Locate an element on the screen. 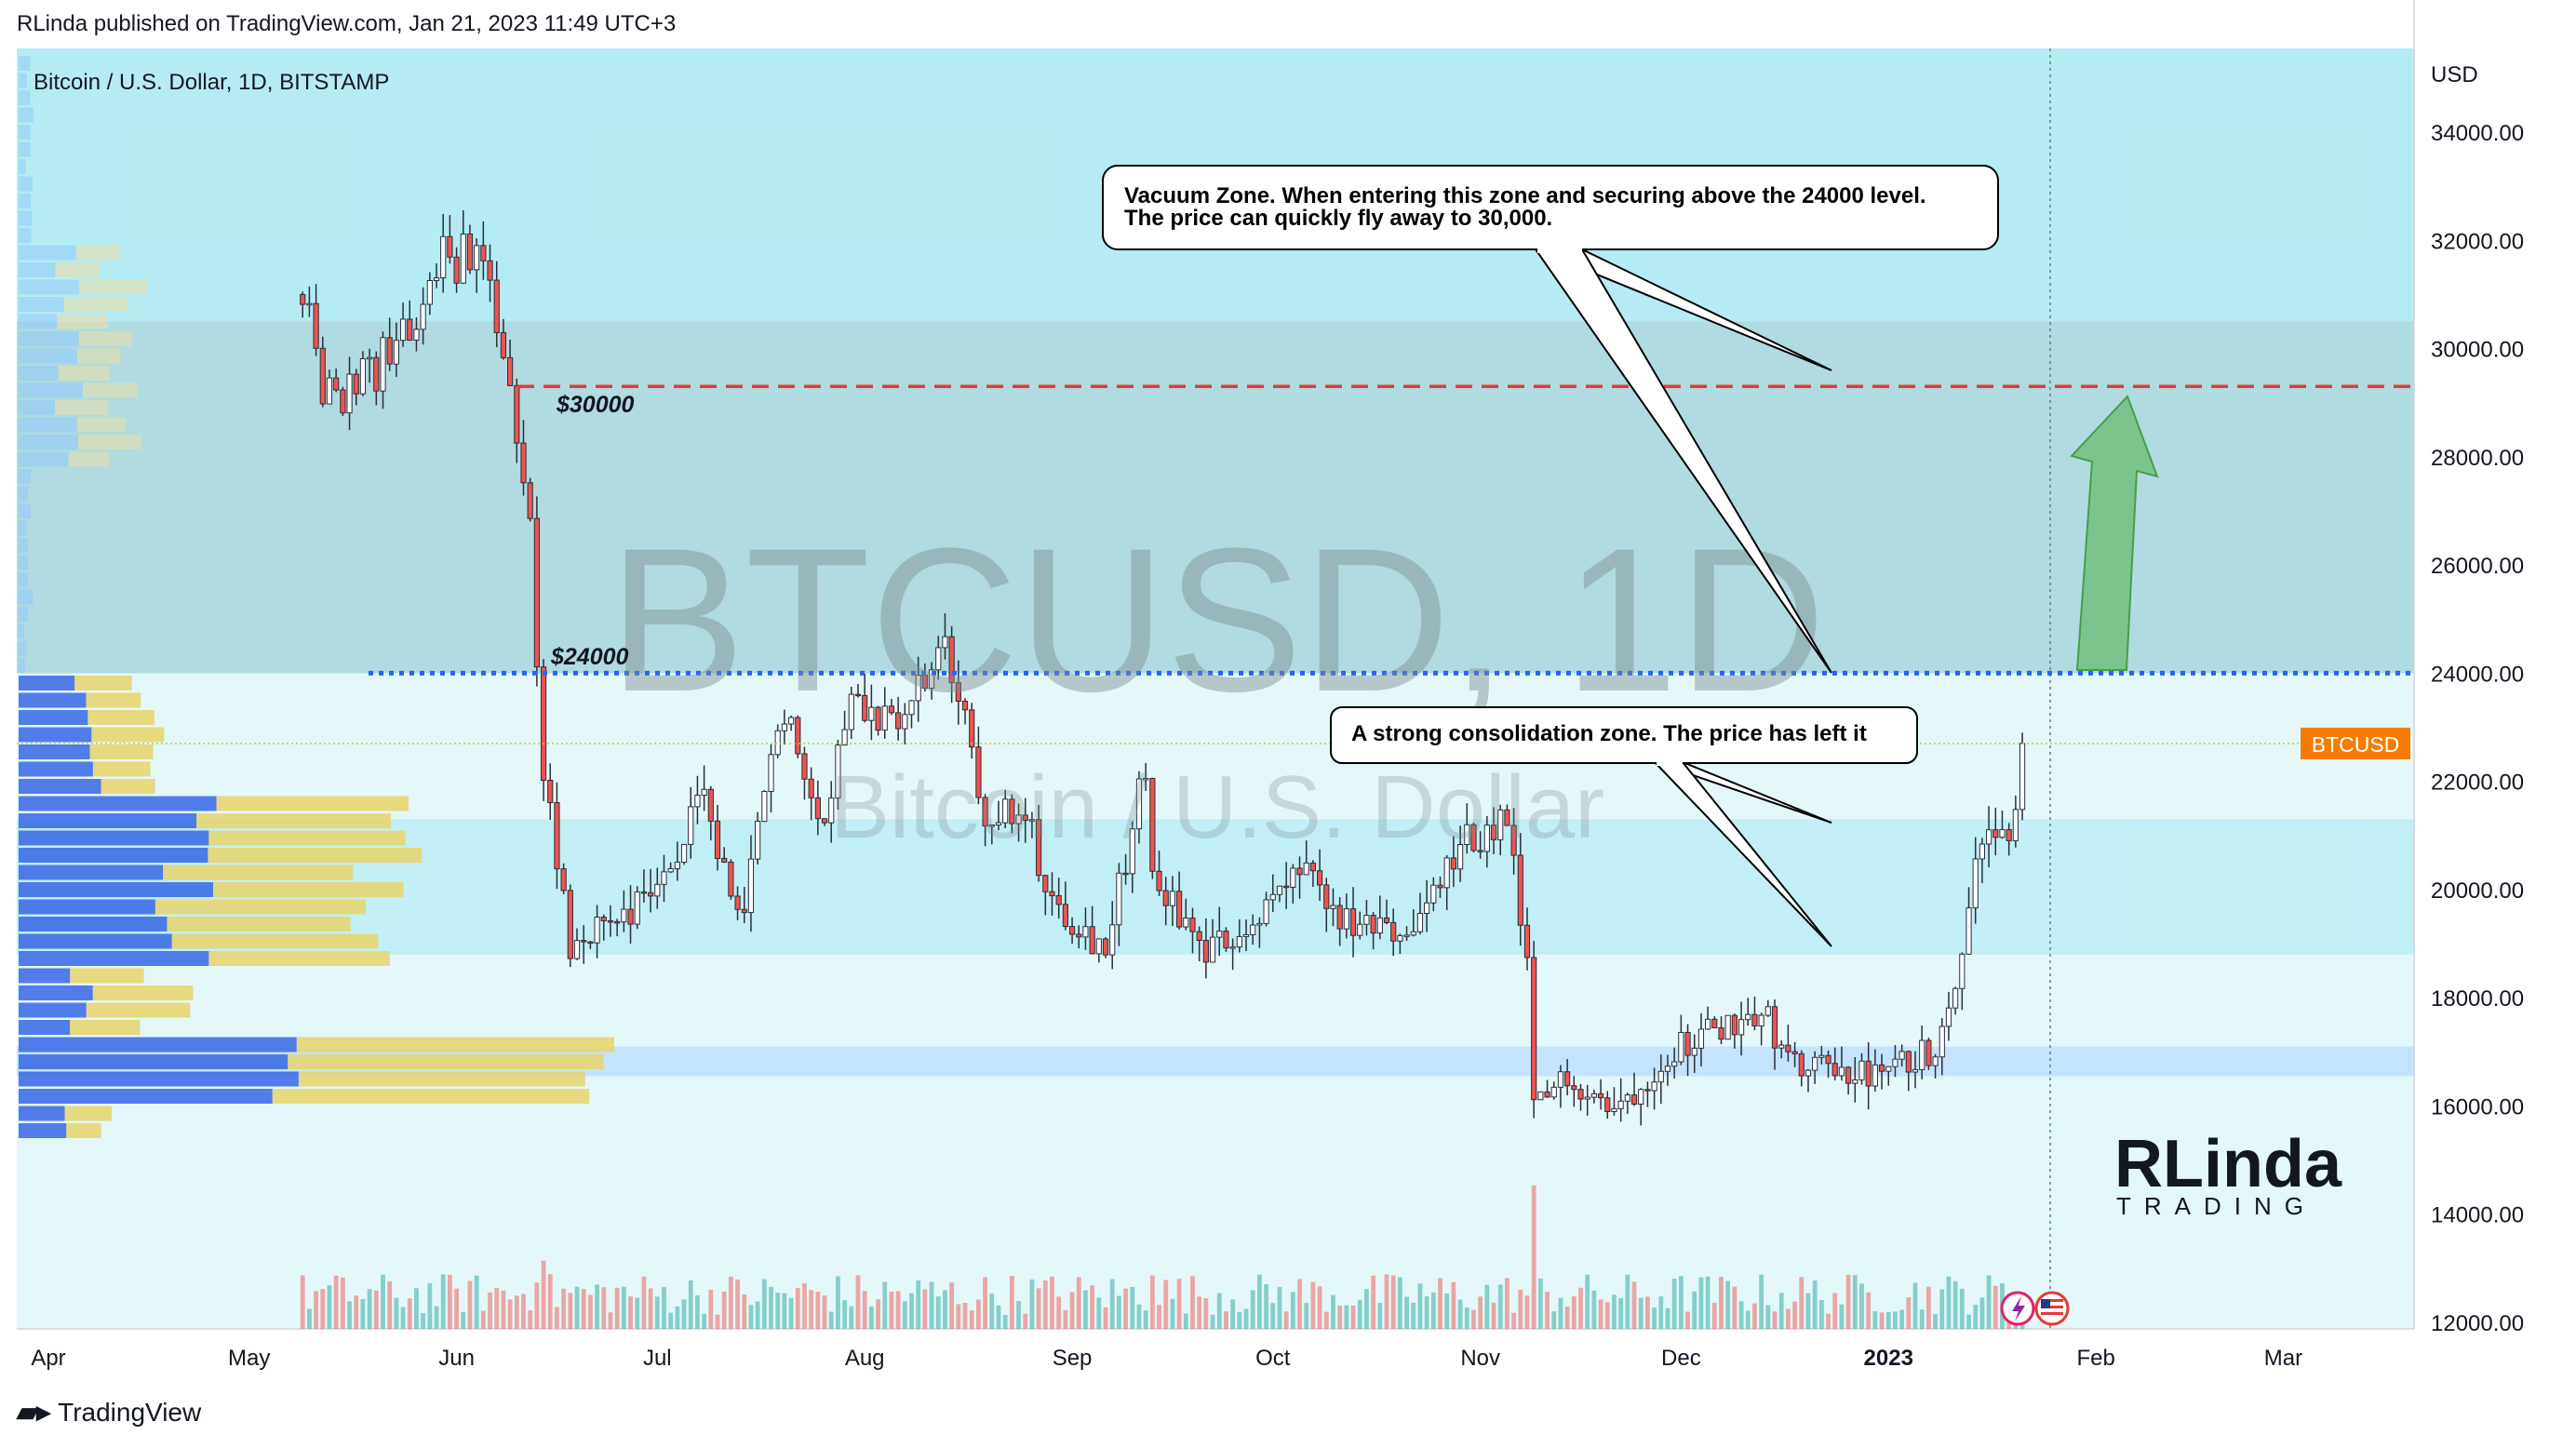  us-flag-icon is located at coordinates (2052, 1308).